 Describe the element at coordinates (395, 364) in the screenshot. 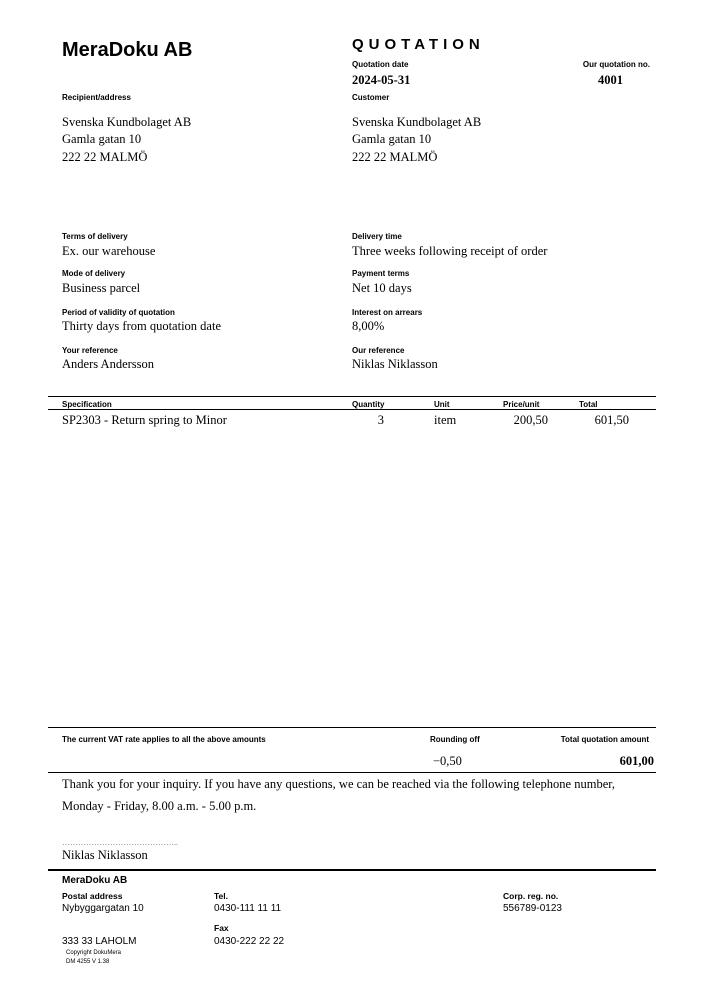

I see `term-value: Niklas Niklasson` at that location.